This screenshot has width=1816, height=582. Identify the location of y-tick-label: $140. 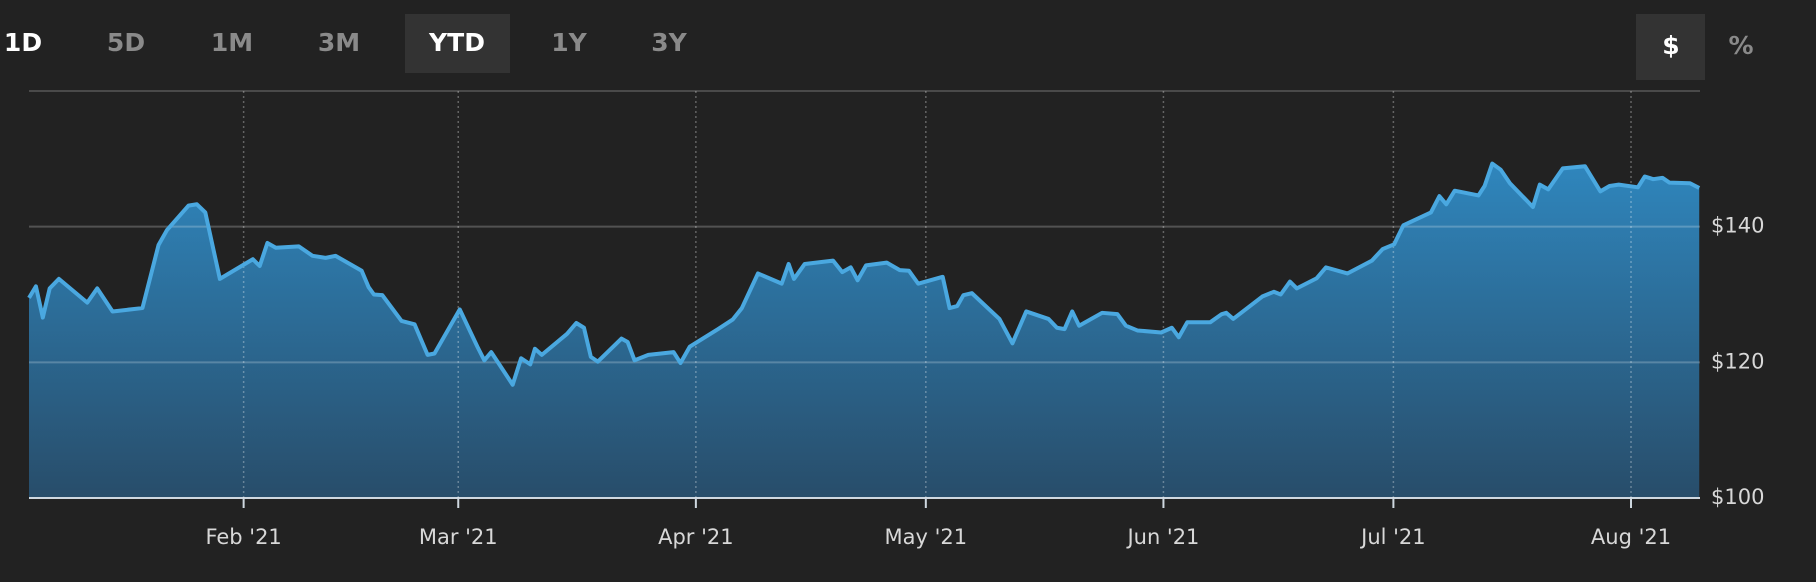
(1737, 226).